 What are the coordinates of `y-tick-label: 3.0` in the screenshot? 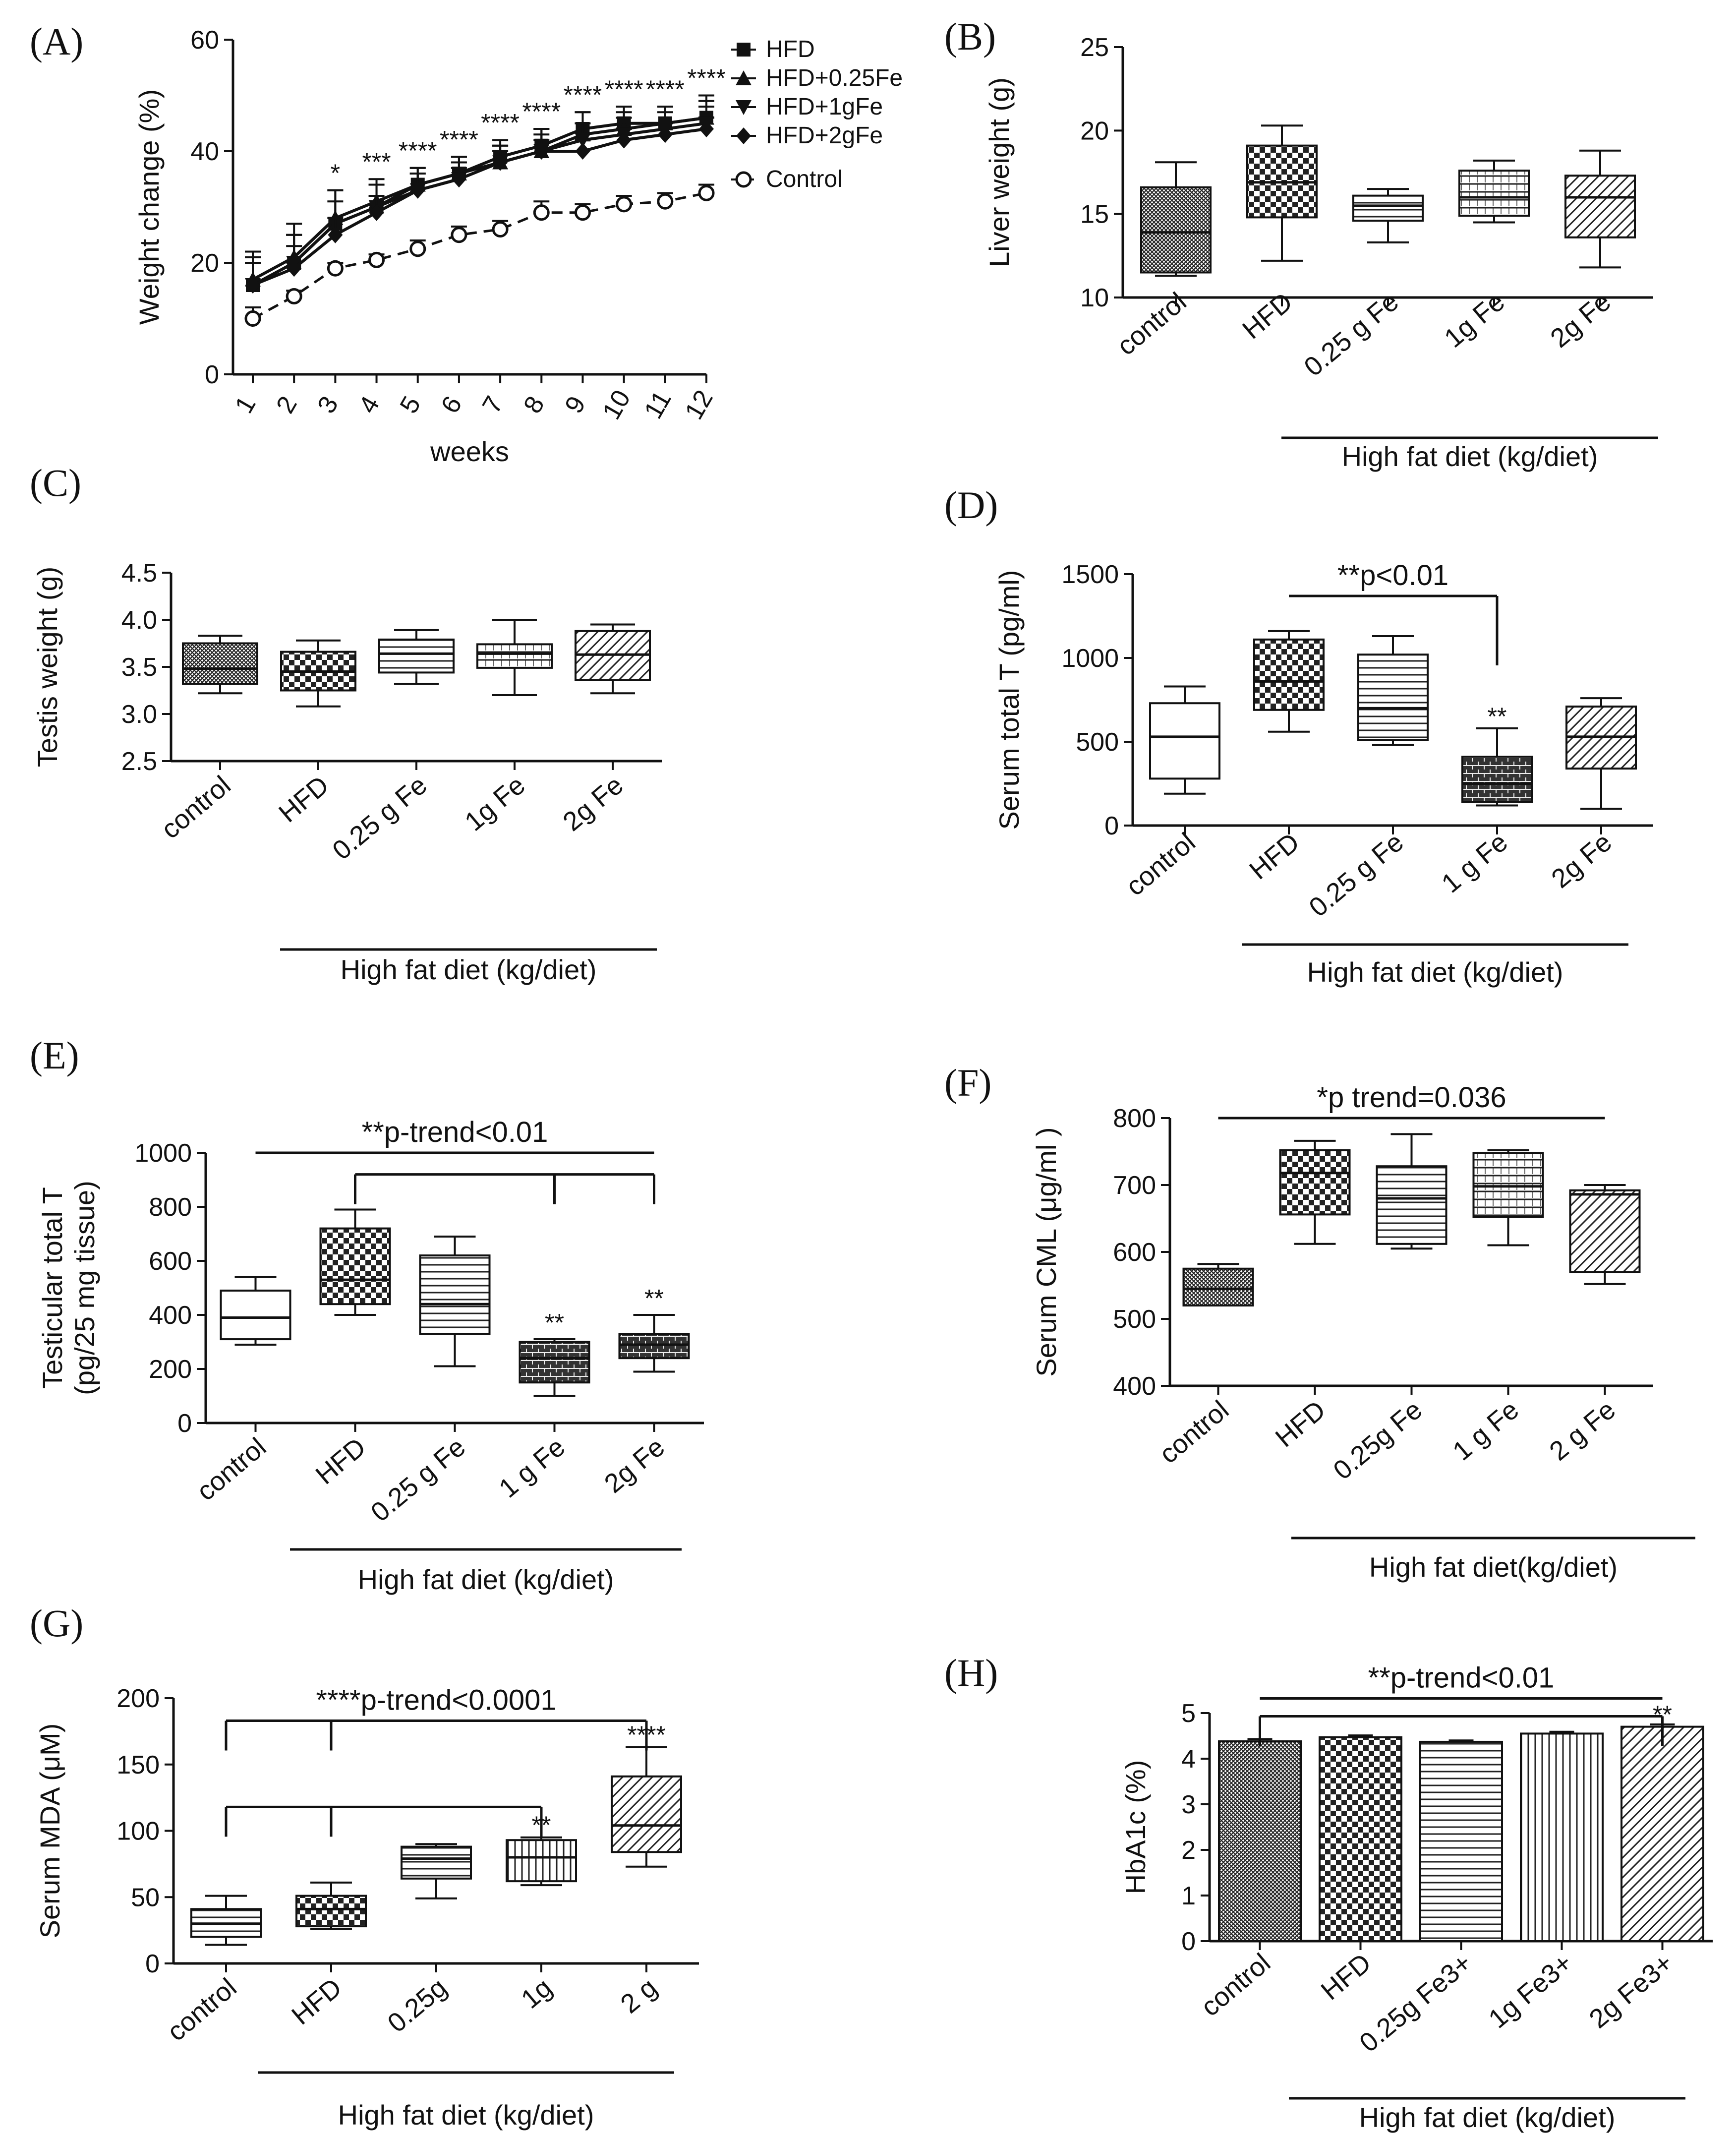 It's located at (139, 714).